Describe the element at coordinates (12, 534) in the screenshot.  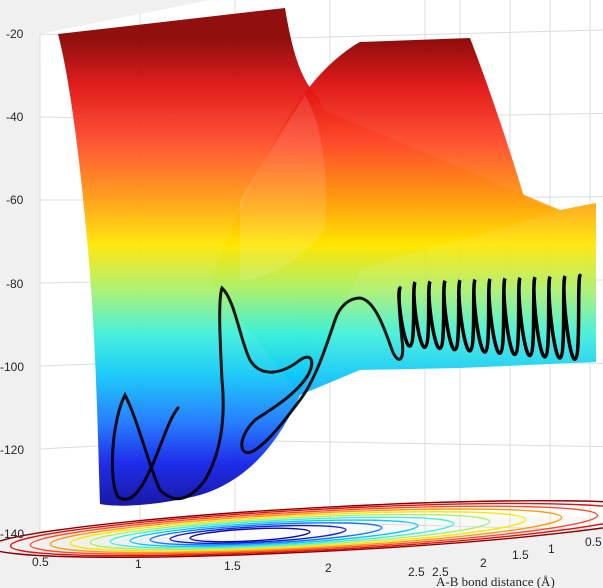
I see `z-tick-label: -140` at that location.